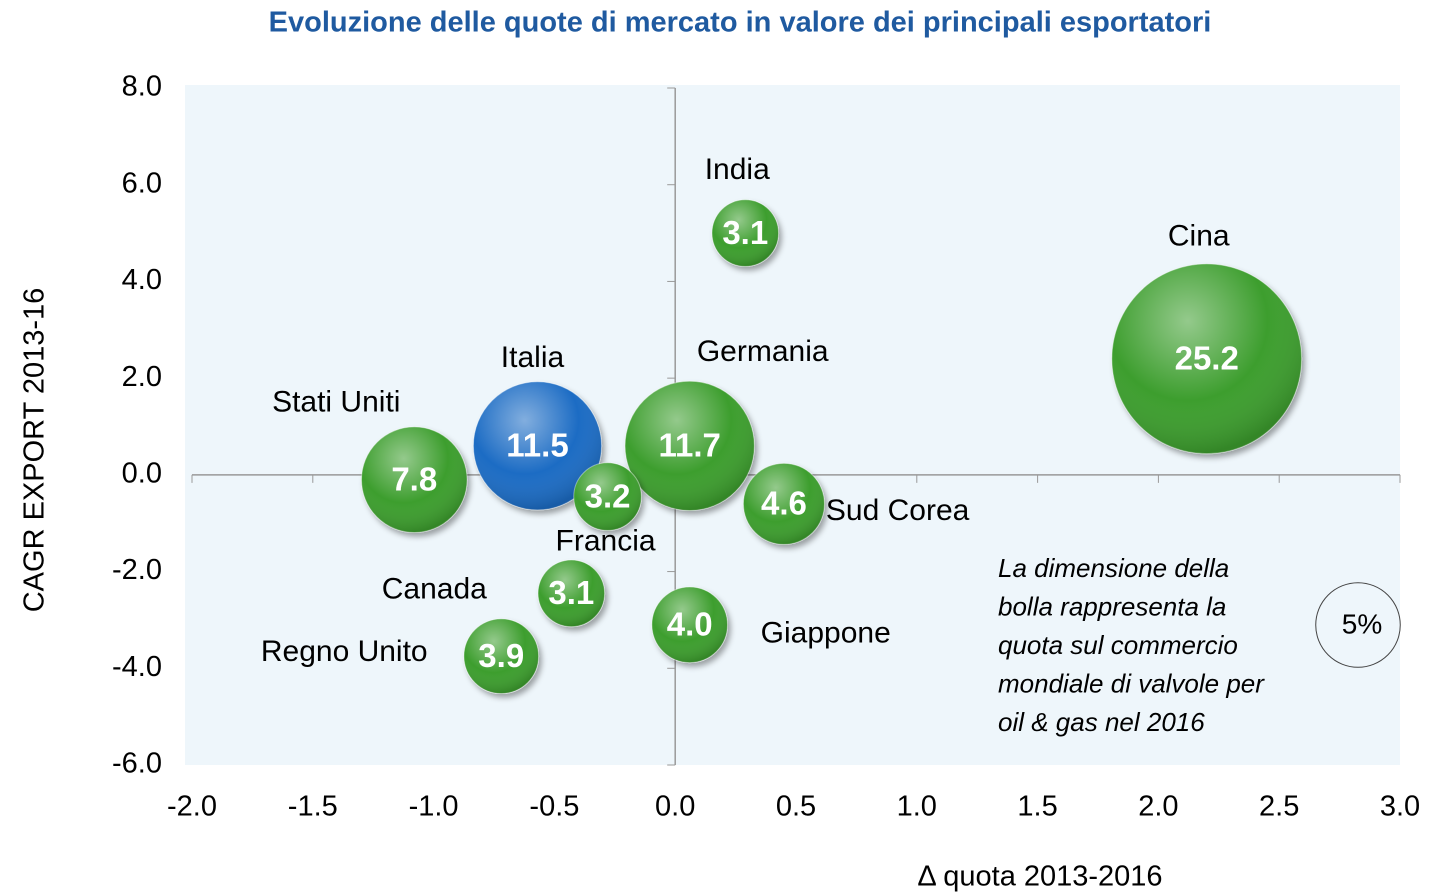 This screenshot has height=896, width=1430. I want to click on x-tick-label: 3.0, so click(1400, 807).